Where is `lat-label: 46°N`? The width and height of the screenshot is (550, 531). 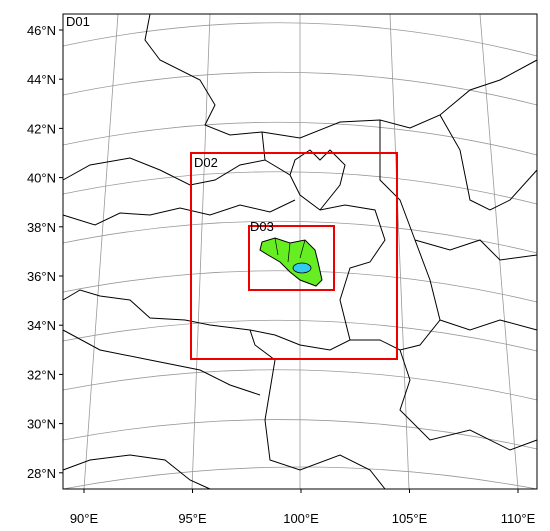
lat-label: 46°N is located at coordinates (41, 30).